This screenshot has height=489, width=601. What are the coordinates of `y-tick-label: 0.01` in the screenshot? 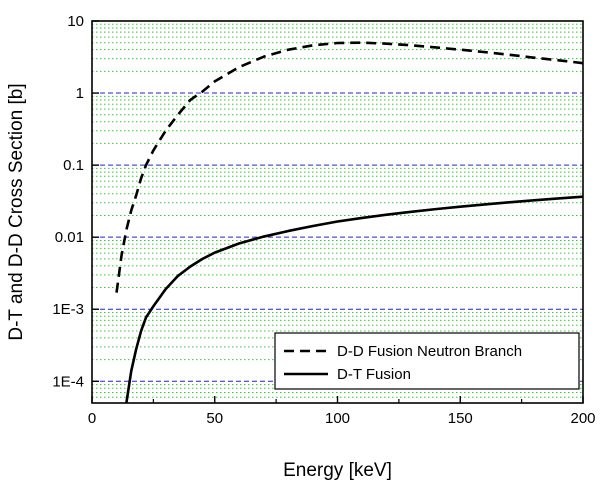 It's located at (69, 237).